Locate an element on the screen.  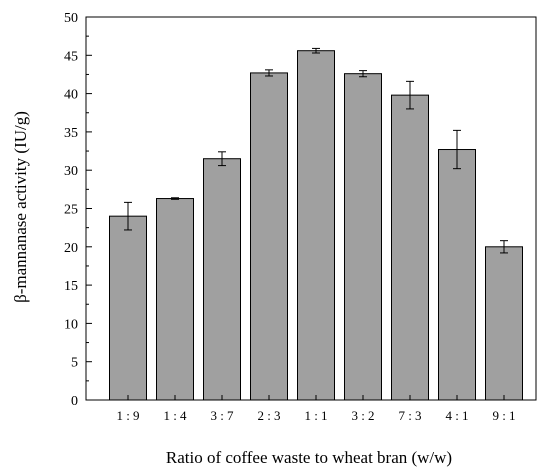
y-tick-label: 20 is located at coordinates (71, 248).